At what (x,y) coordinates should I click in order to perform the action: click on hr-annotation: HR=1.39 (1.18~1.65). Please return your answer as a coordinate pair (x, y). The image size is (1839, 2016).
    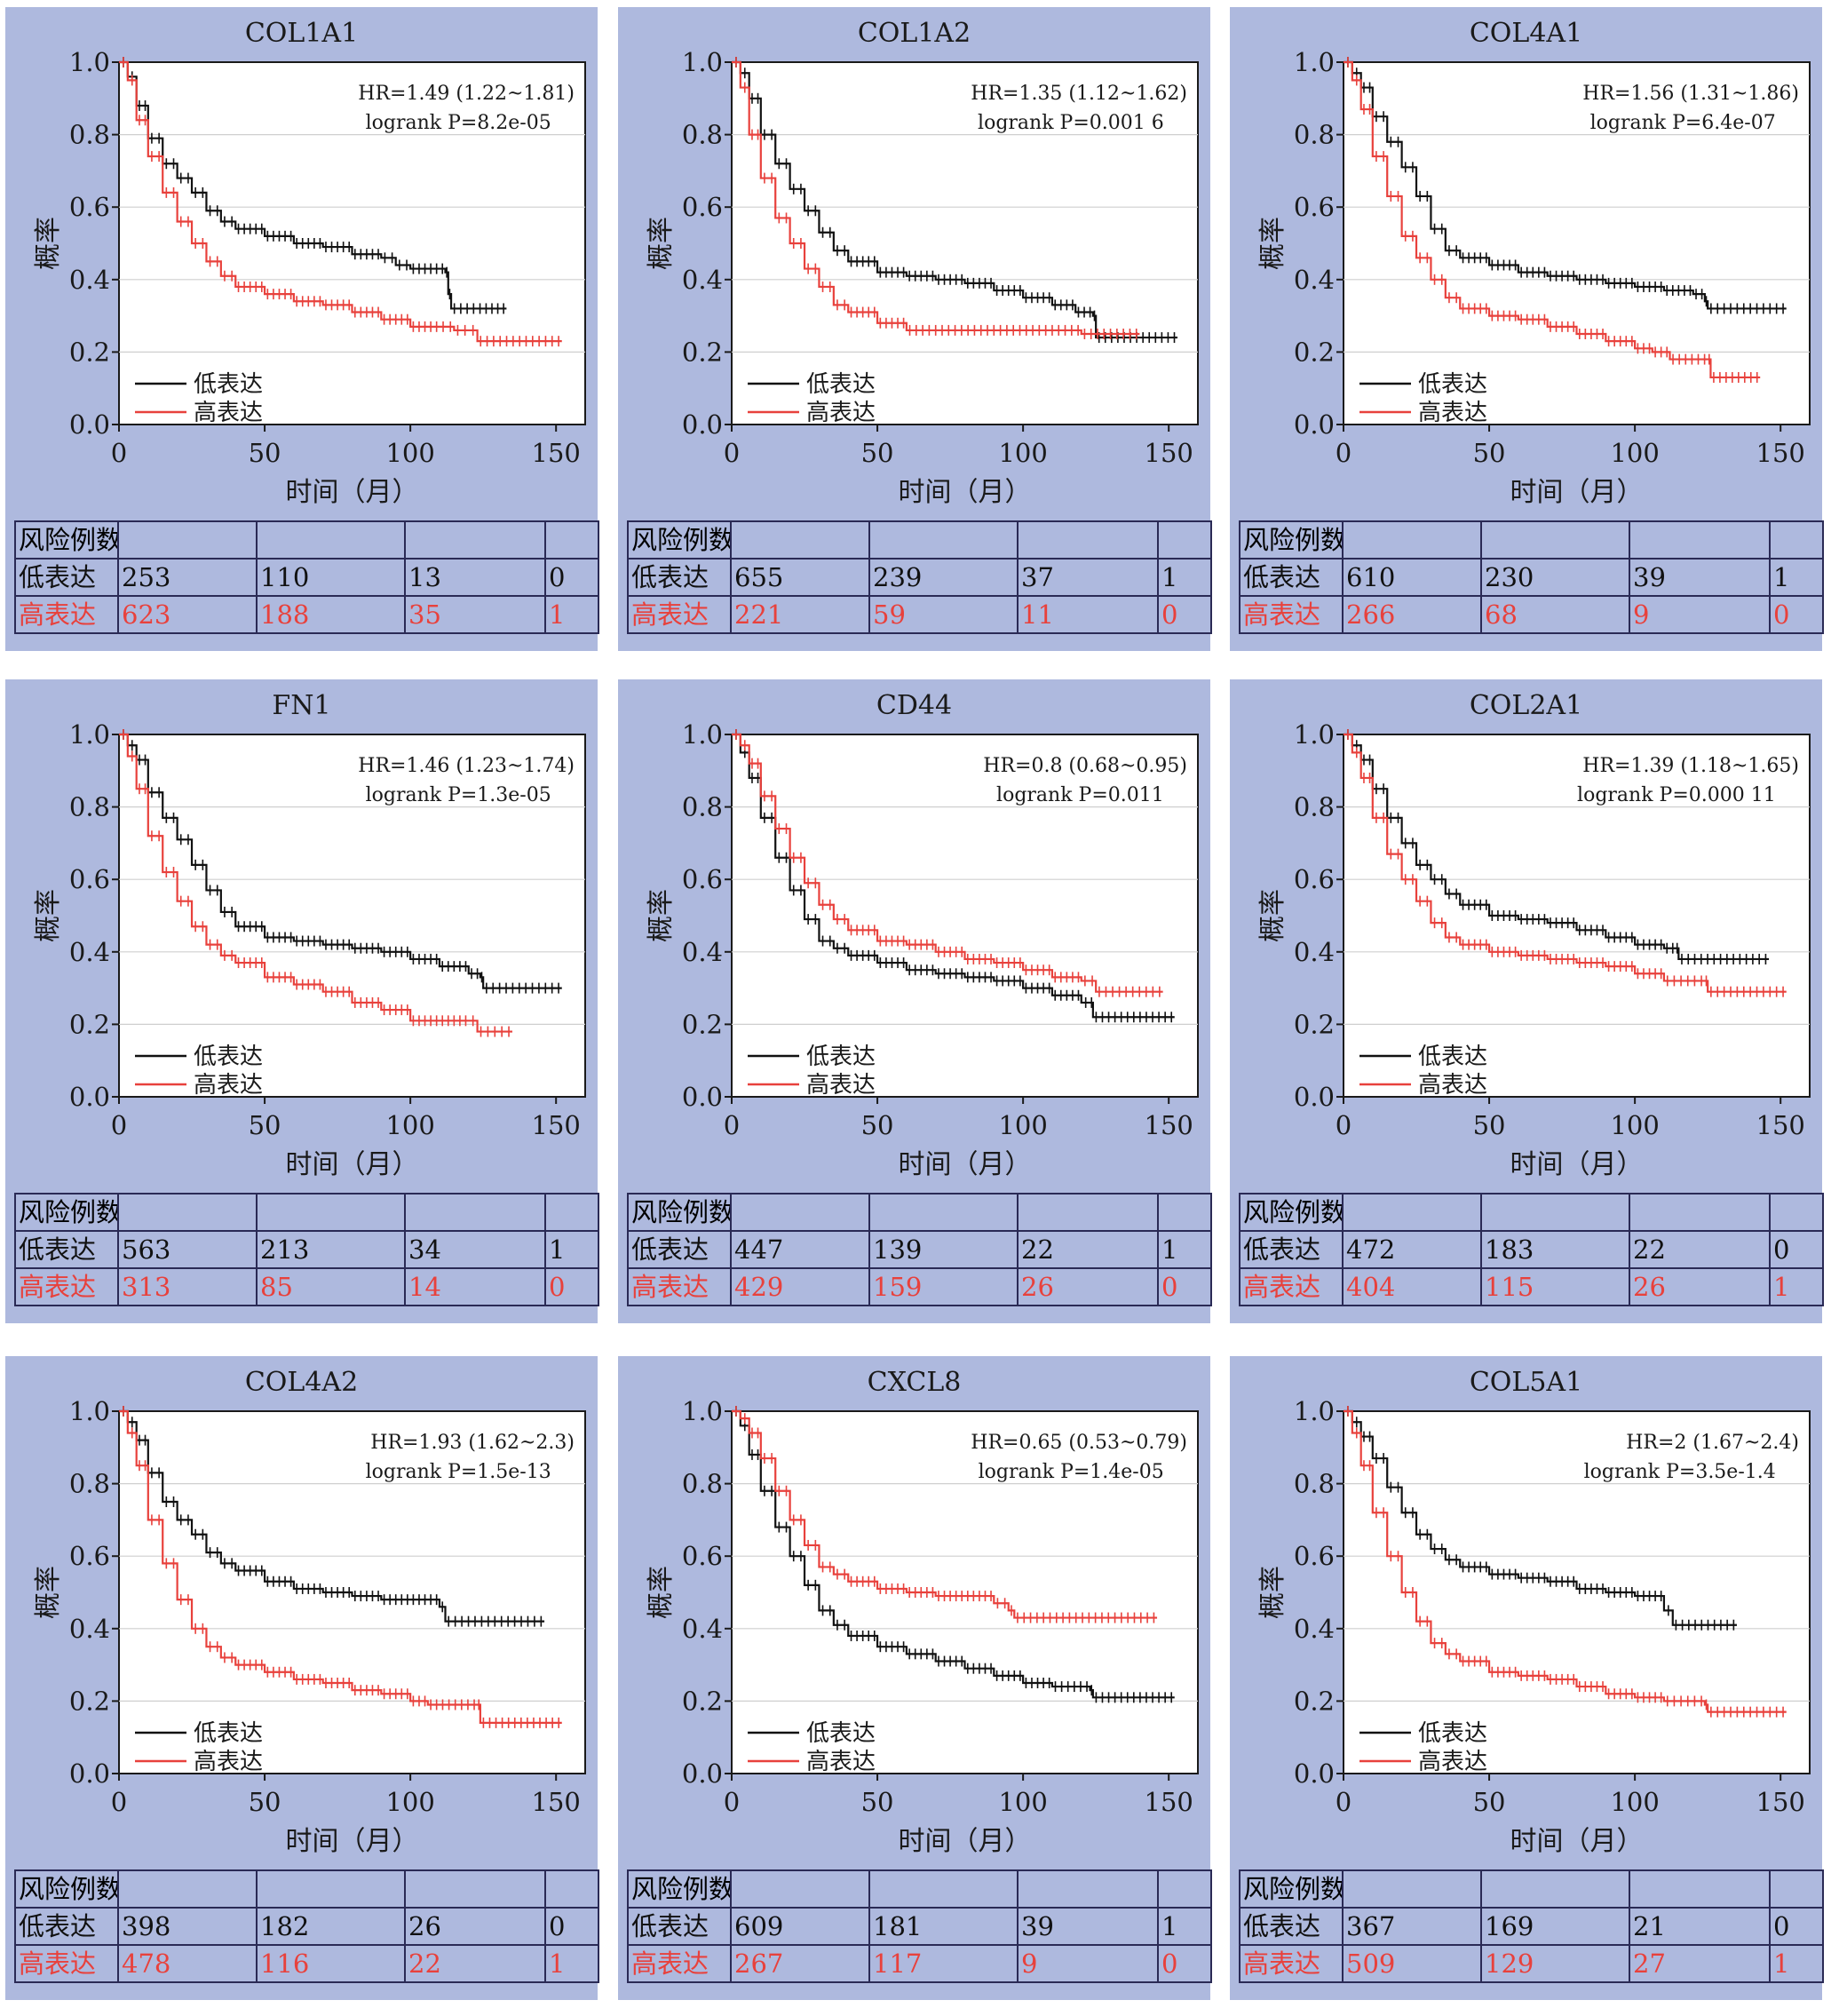
    Looking at the image, I should click on (1691, 766).